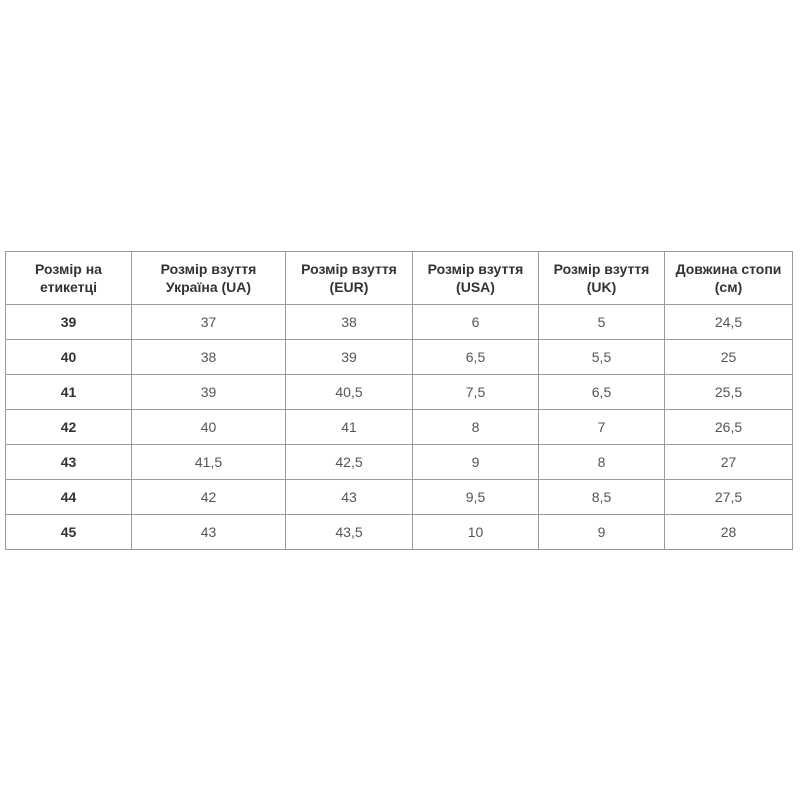  Describe the element at coordinates (601, 278) in the screenshot. I see `column-header: Розмір взуття (UK)` at that location.